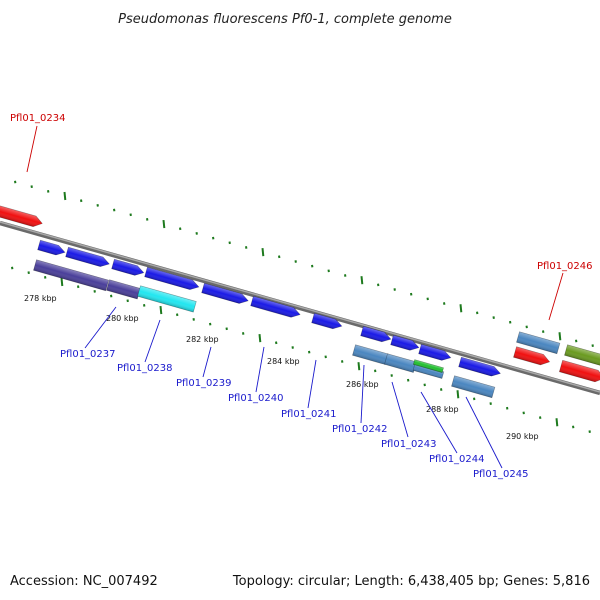 The image size is (600, 600). What do you see at coordinates (532, 356) in the screenshot?
I see `gene-glyph-red` at bounding box center [532, 356].